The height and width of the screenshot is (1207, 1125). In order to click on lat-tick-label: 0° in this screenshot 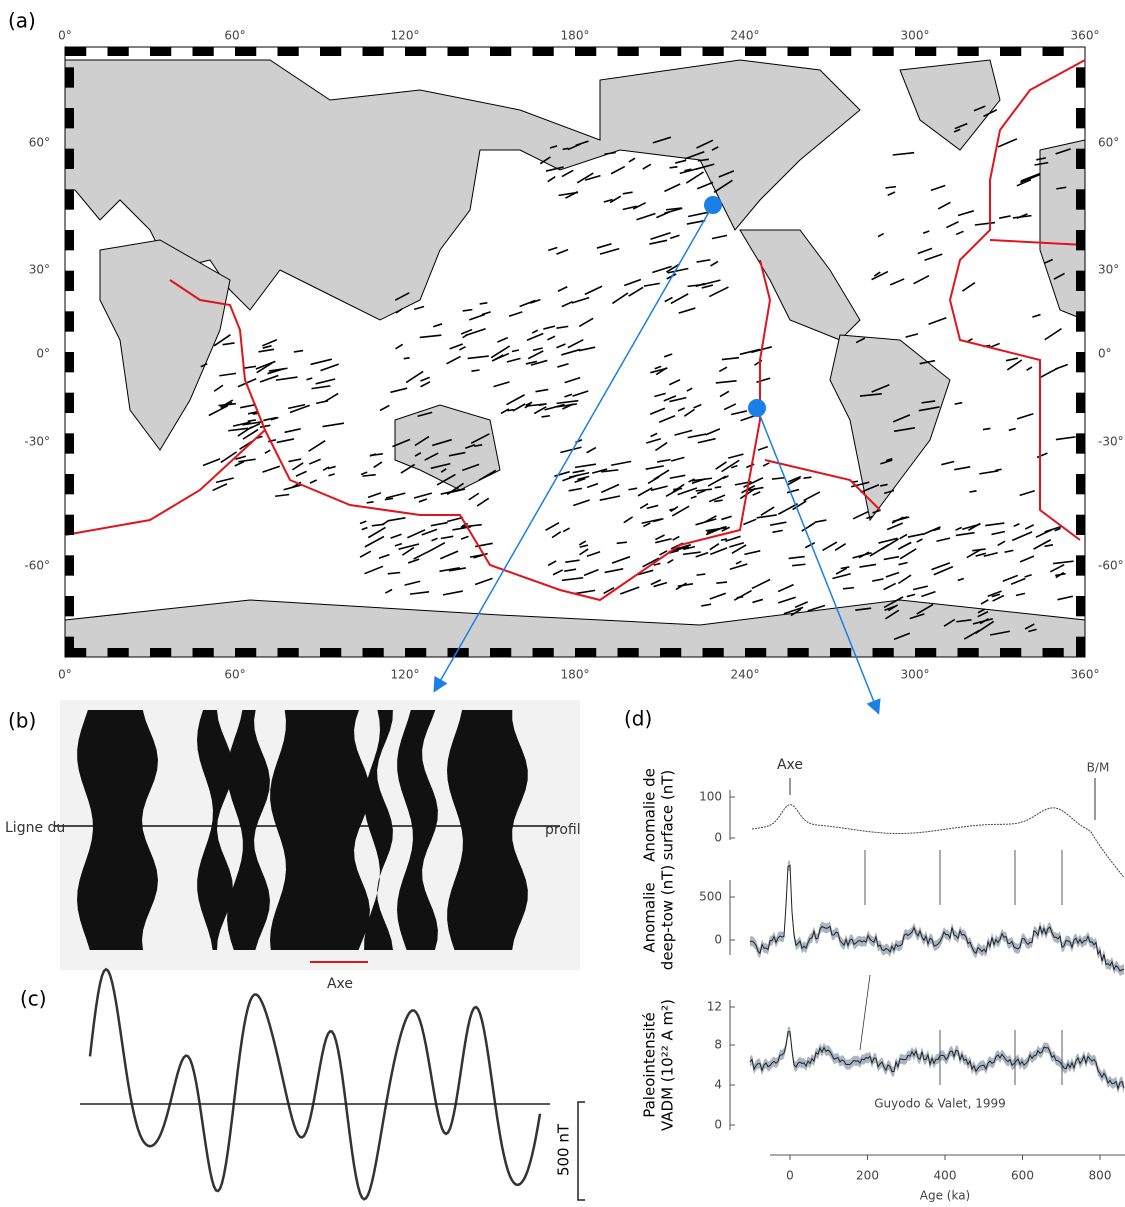, I will do `click(1105, 354)`.